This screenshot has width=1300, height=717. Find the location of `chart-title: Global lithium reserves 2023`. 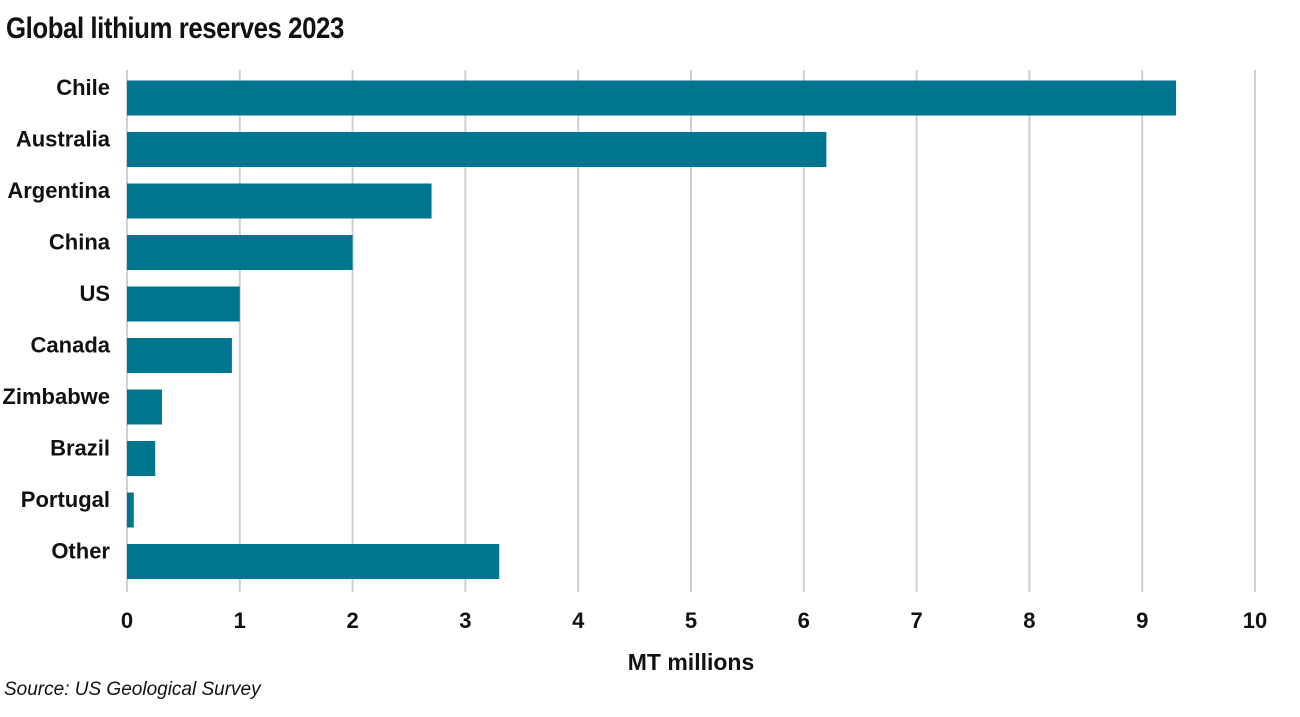

chart-title: Global lithium reserves 2023 is located at coordinates (175, 28).